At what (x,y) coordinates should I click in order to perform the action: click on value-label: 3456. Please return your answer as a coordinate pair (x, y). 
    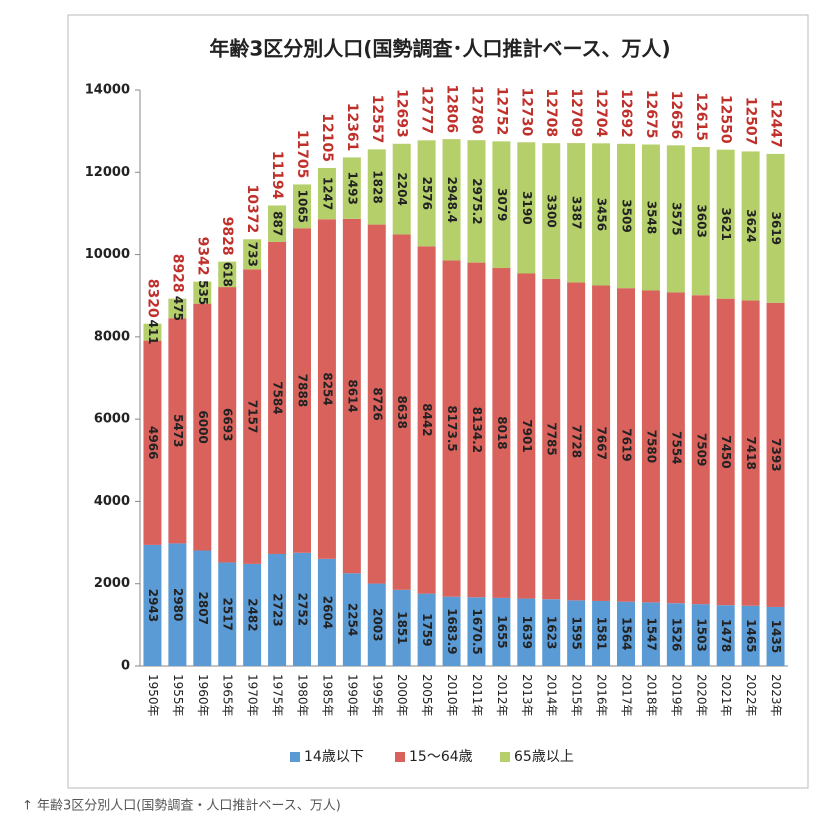
    Looking at the image, I should click on (602, 214).